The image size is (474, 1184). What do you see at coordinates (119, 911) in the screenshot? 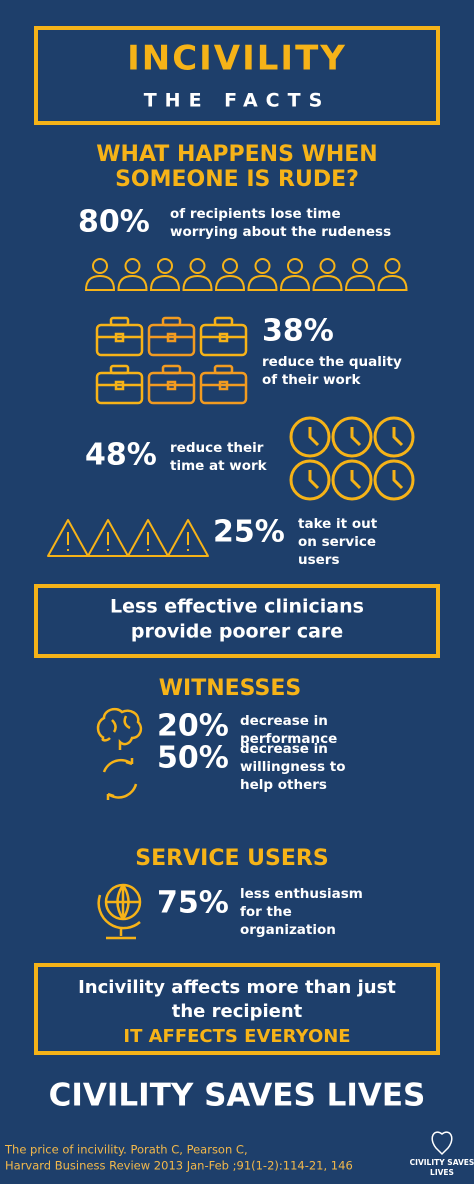
I see `globe-icon` at bounding box center [119, 911].